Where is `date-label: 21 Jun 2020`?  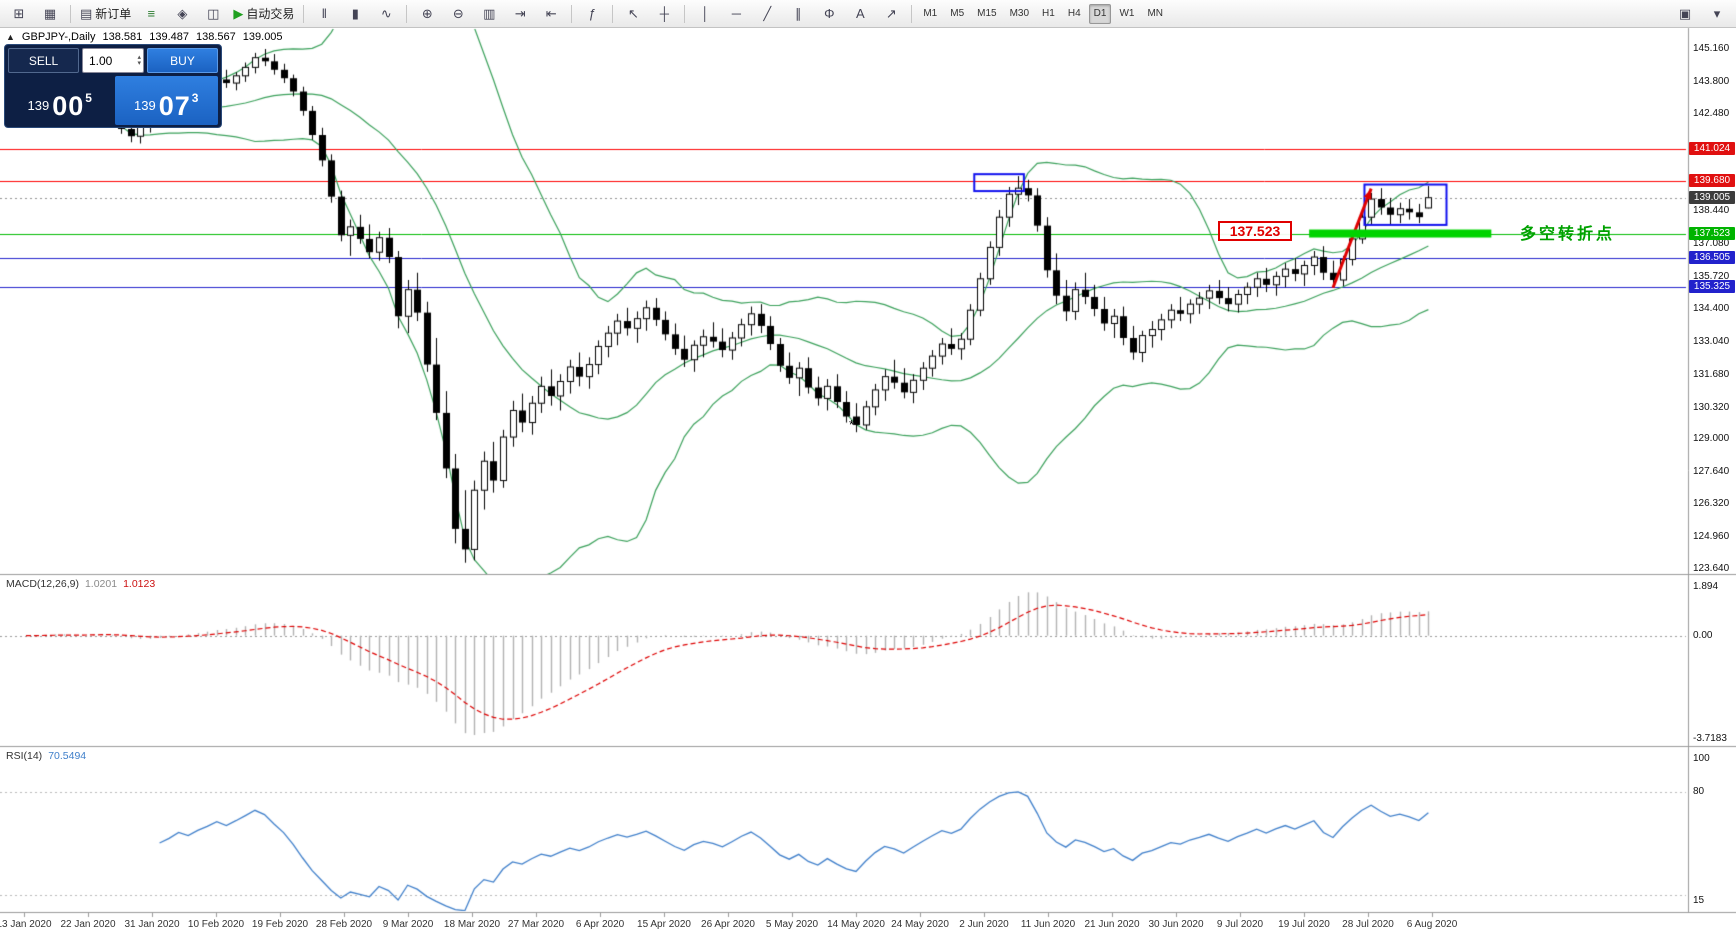
date-label: 21 Jun 2020 is located at coordinates (1112, 924).